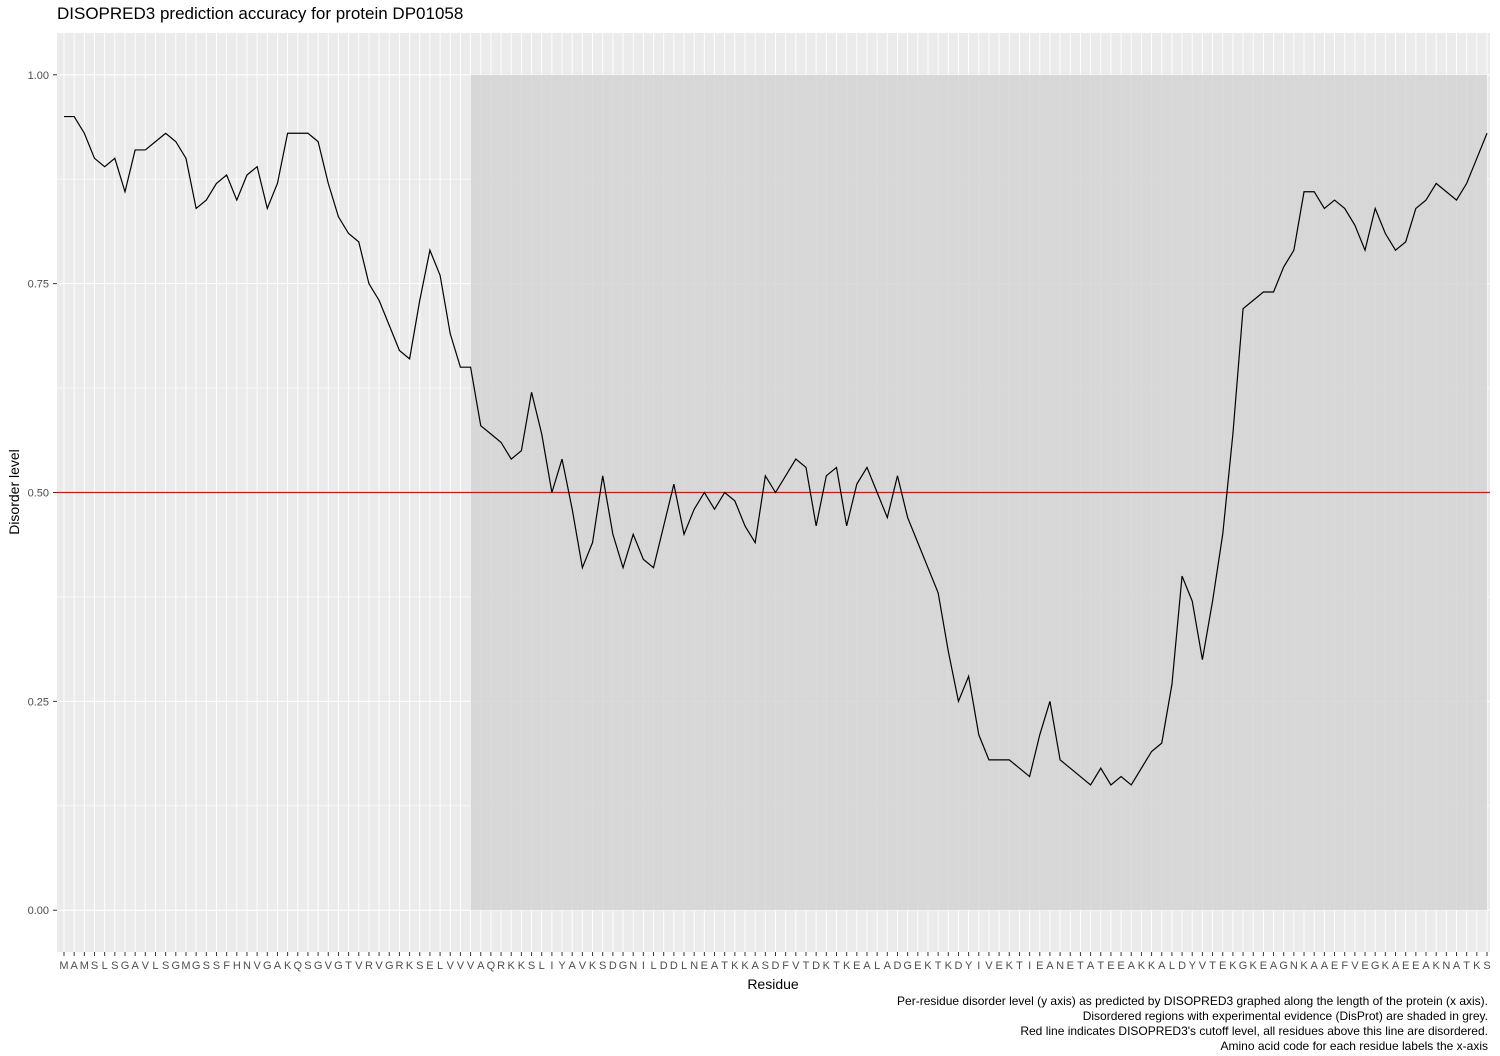 Image resolution: width=1500 pixels, height=1056 pixels. I want to click on y-tick-label: 1.00, so click(38, 76).